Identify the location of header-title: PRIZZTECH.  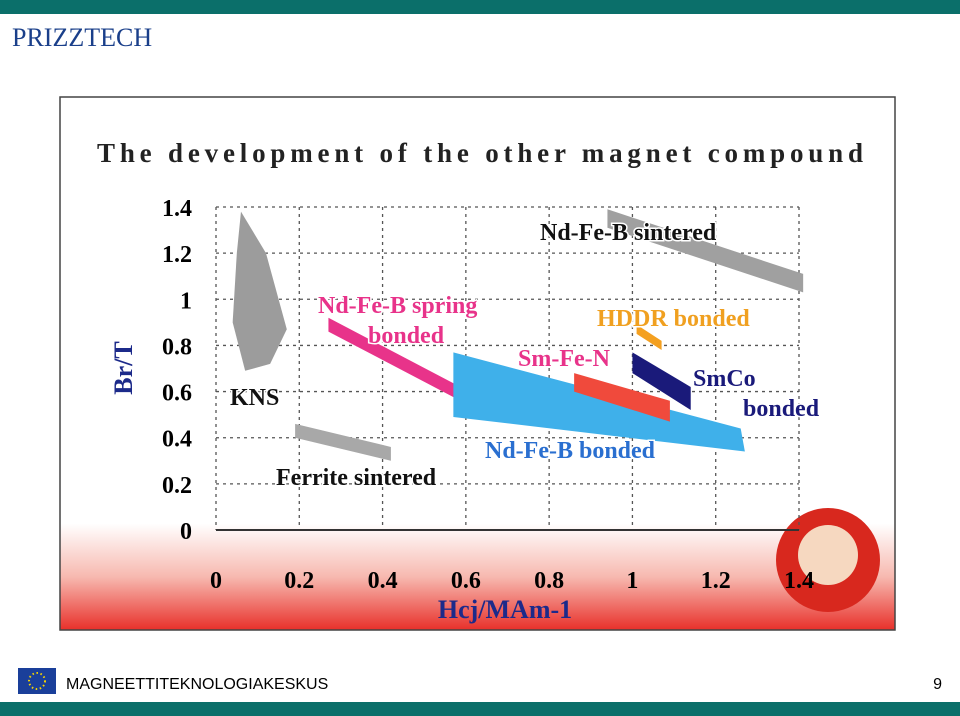
(82, 37).